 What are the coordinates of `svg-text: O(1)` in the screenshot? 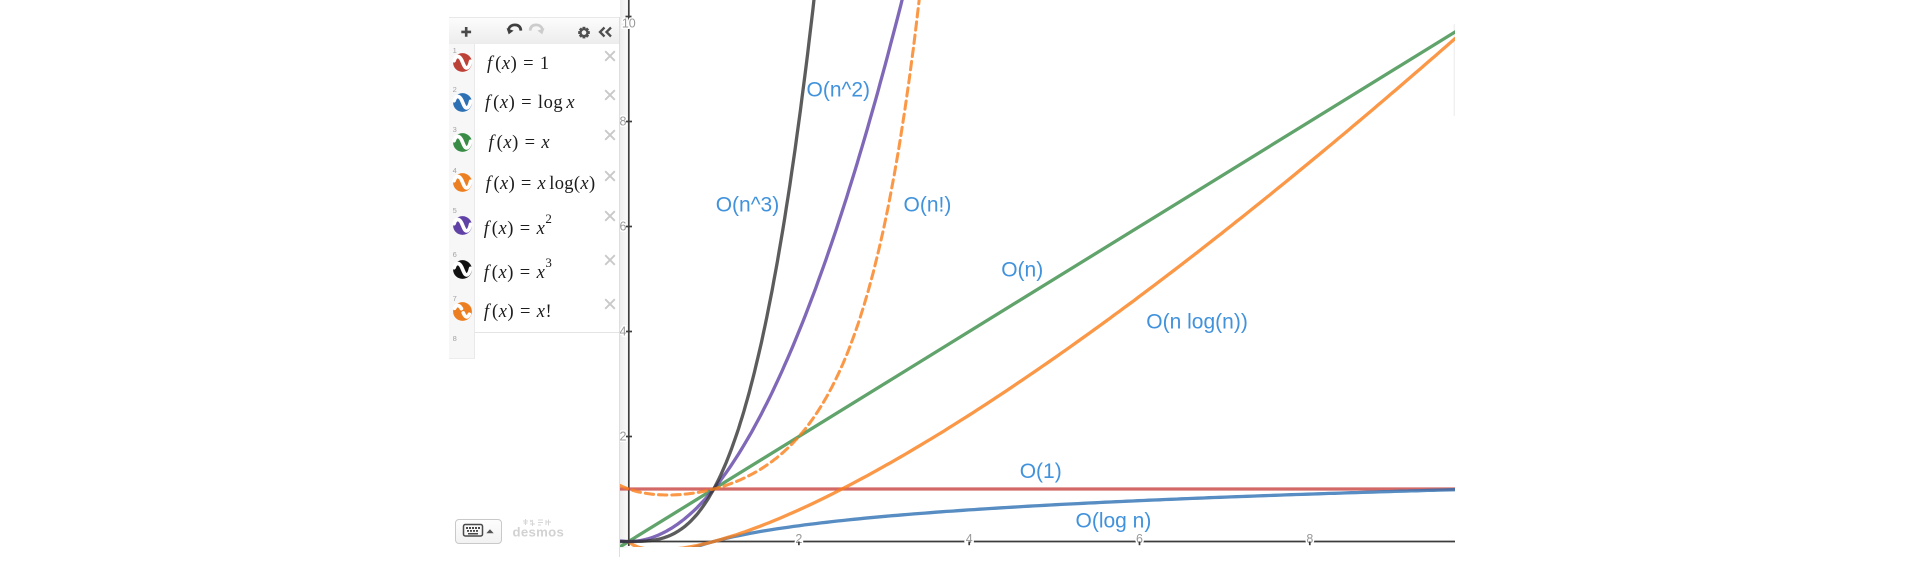 It's located at (1041, 471).